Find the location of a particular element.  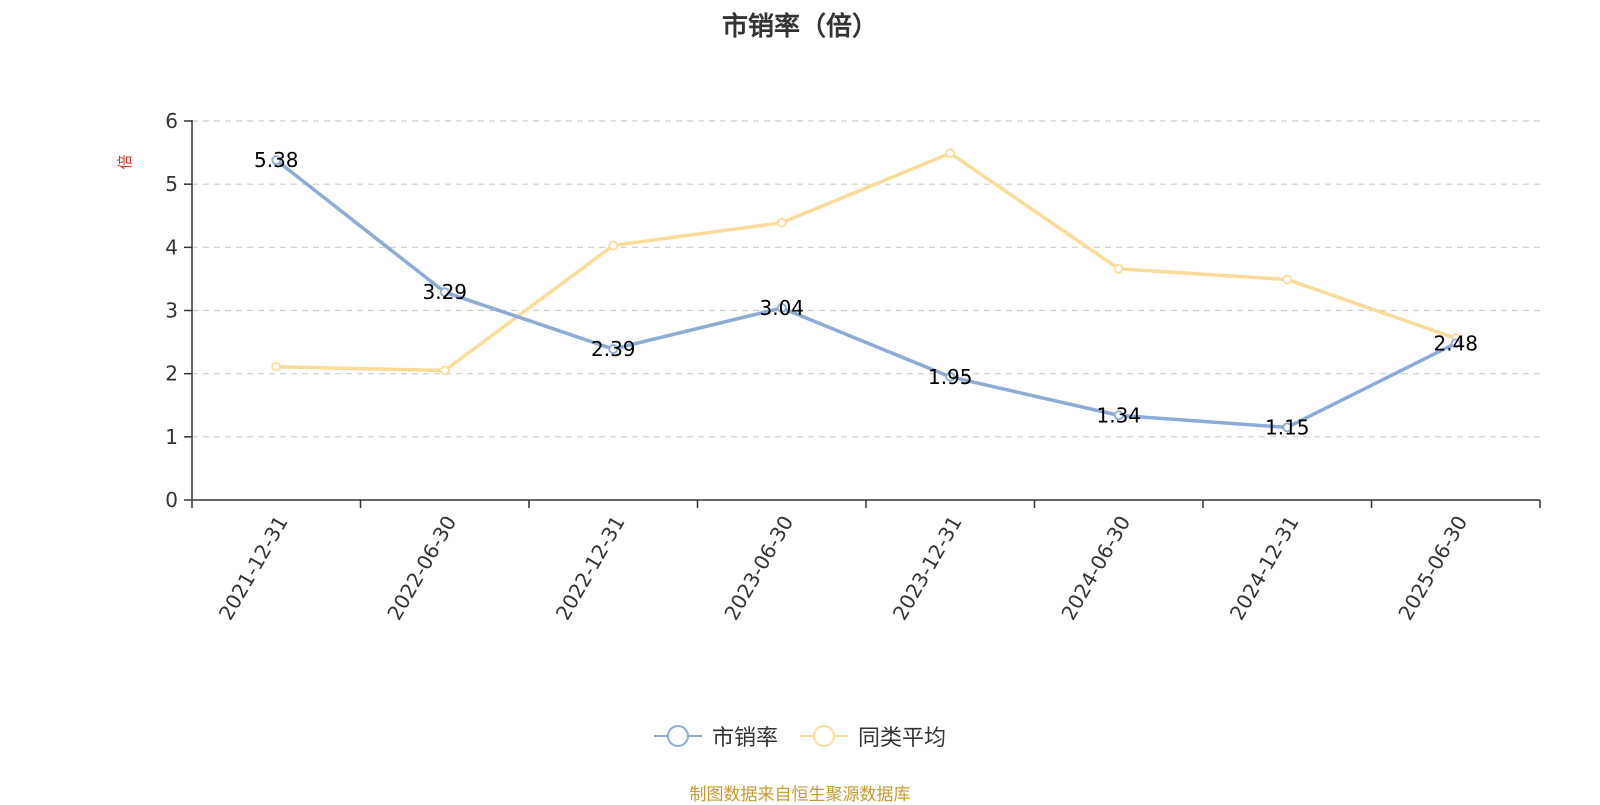

x-tick-label: 2023-12-31 is located at coordinates (927, 568).